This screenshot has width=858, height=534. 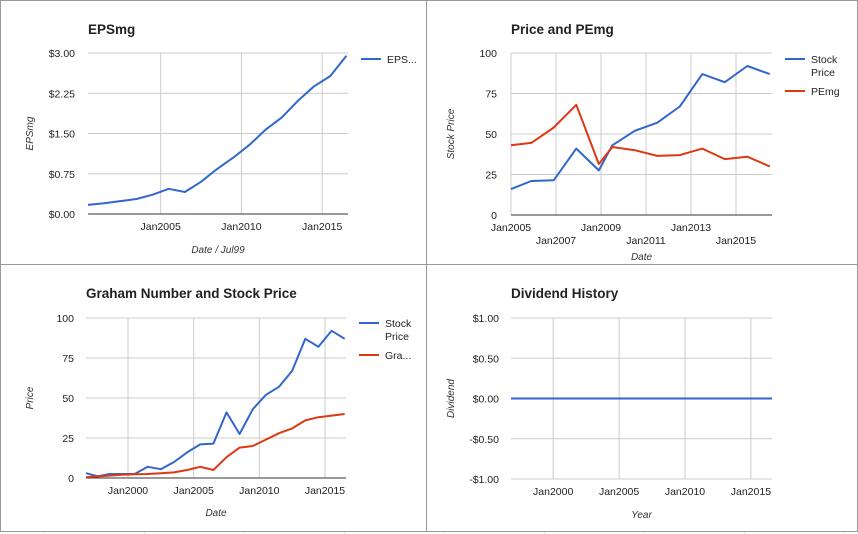 I want to click on x-tick-label: Jan2007, so click(x=556, y=241).